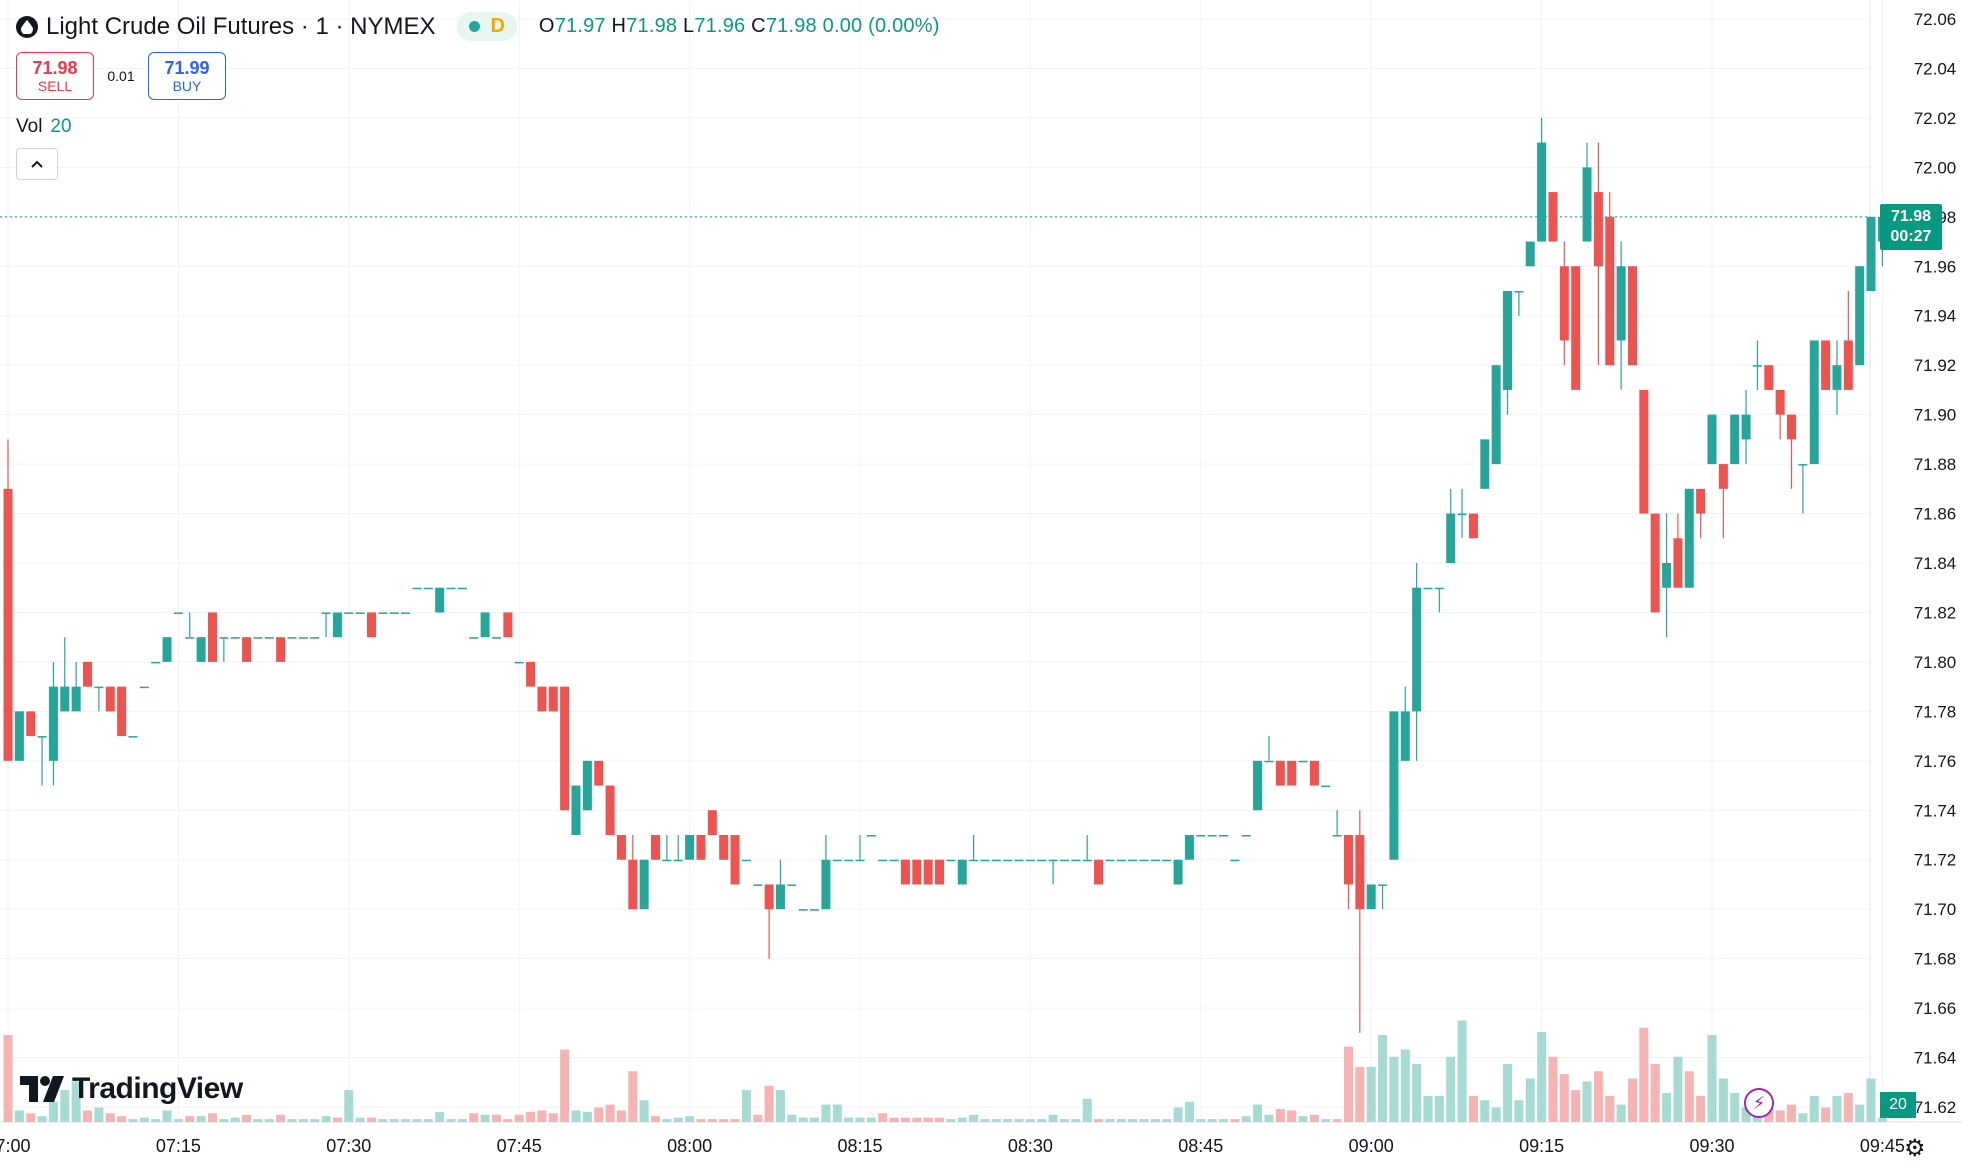 The height and width of the screenshot is (1171, 1962). What do you see at coordinates (241, 26) in the screenshot?
I see `symbol-title: Light Crude Oil Futures · 1 · NYMEX` at bounding box center [241, 26].